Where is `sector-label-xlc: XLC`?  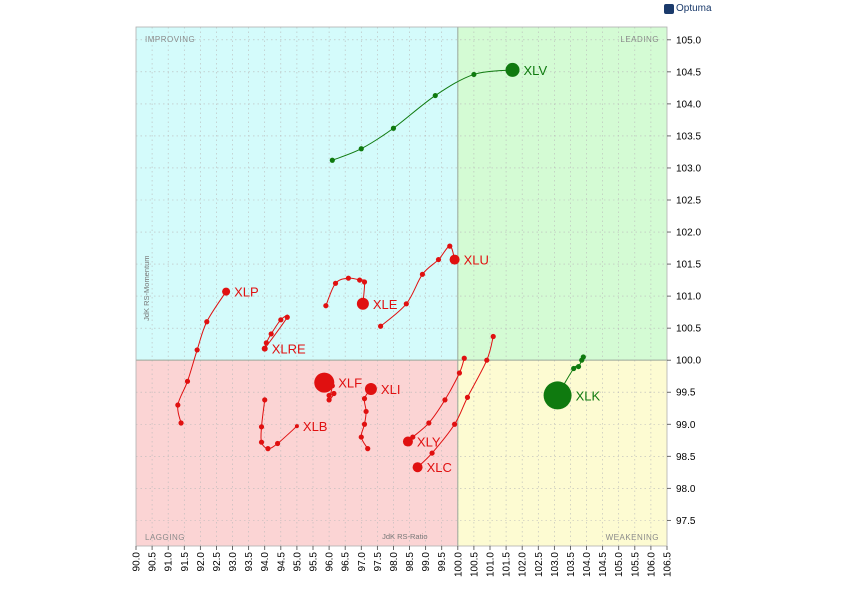 sector-label-xlc: XLC is located at coordinates (439, 467).